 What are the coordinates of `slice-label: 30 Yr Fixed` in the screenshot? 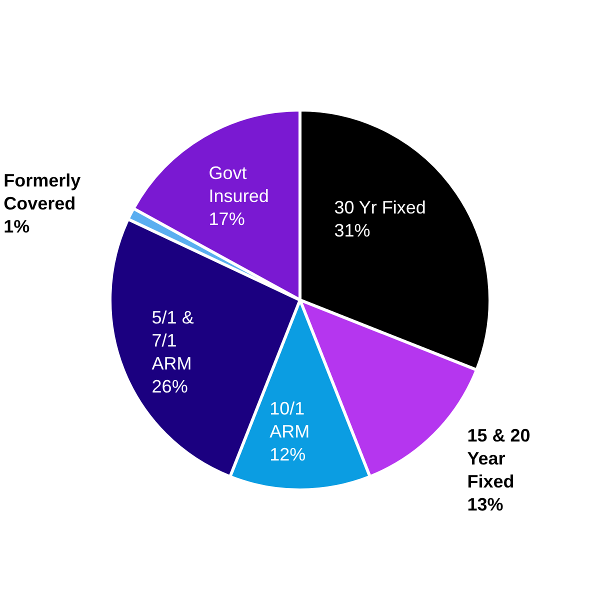 It's located at (380, 207).